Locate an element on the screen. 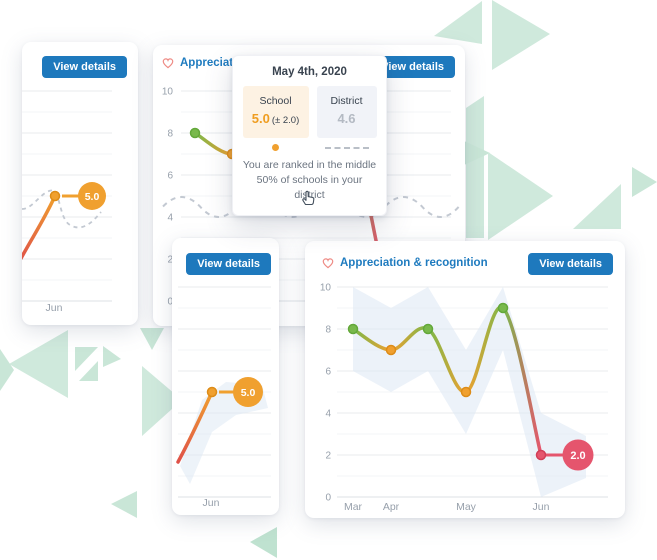 This screenshot has height=560, width=657. tooltip-school-column: School 5.0 (± 2.0) is located at coordinates (275, 118).